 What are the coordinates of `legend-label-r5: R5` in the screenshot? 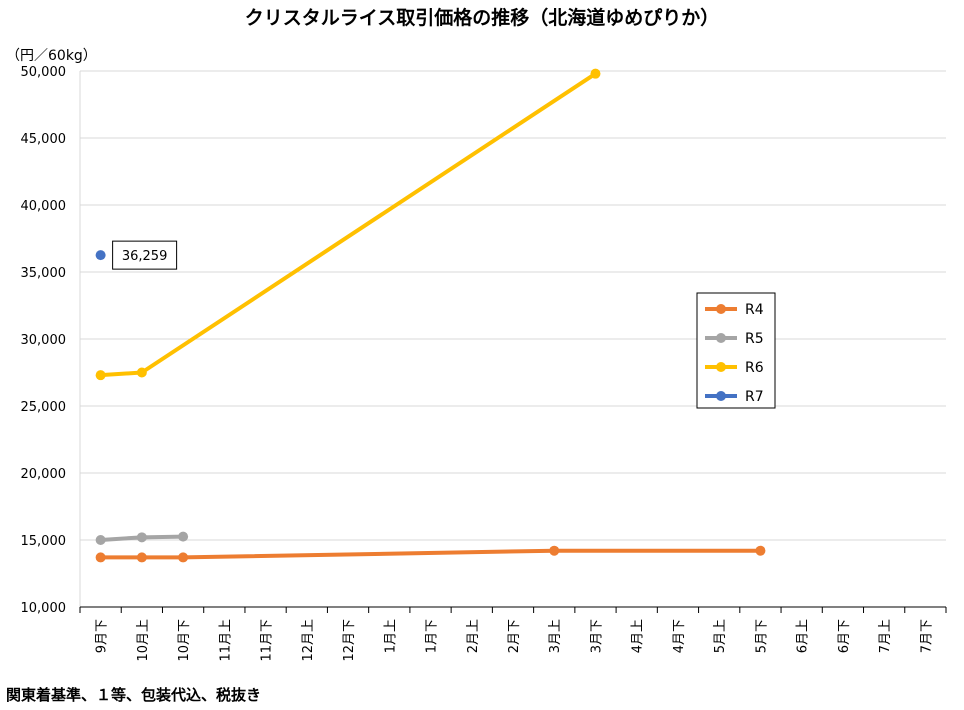 It's located at (754, 339).